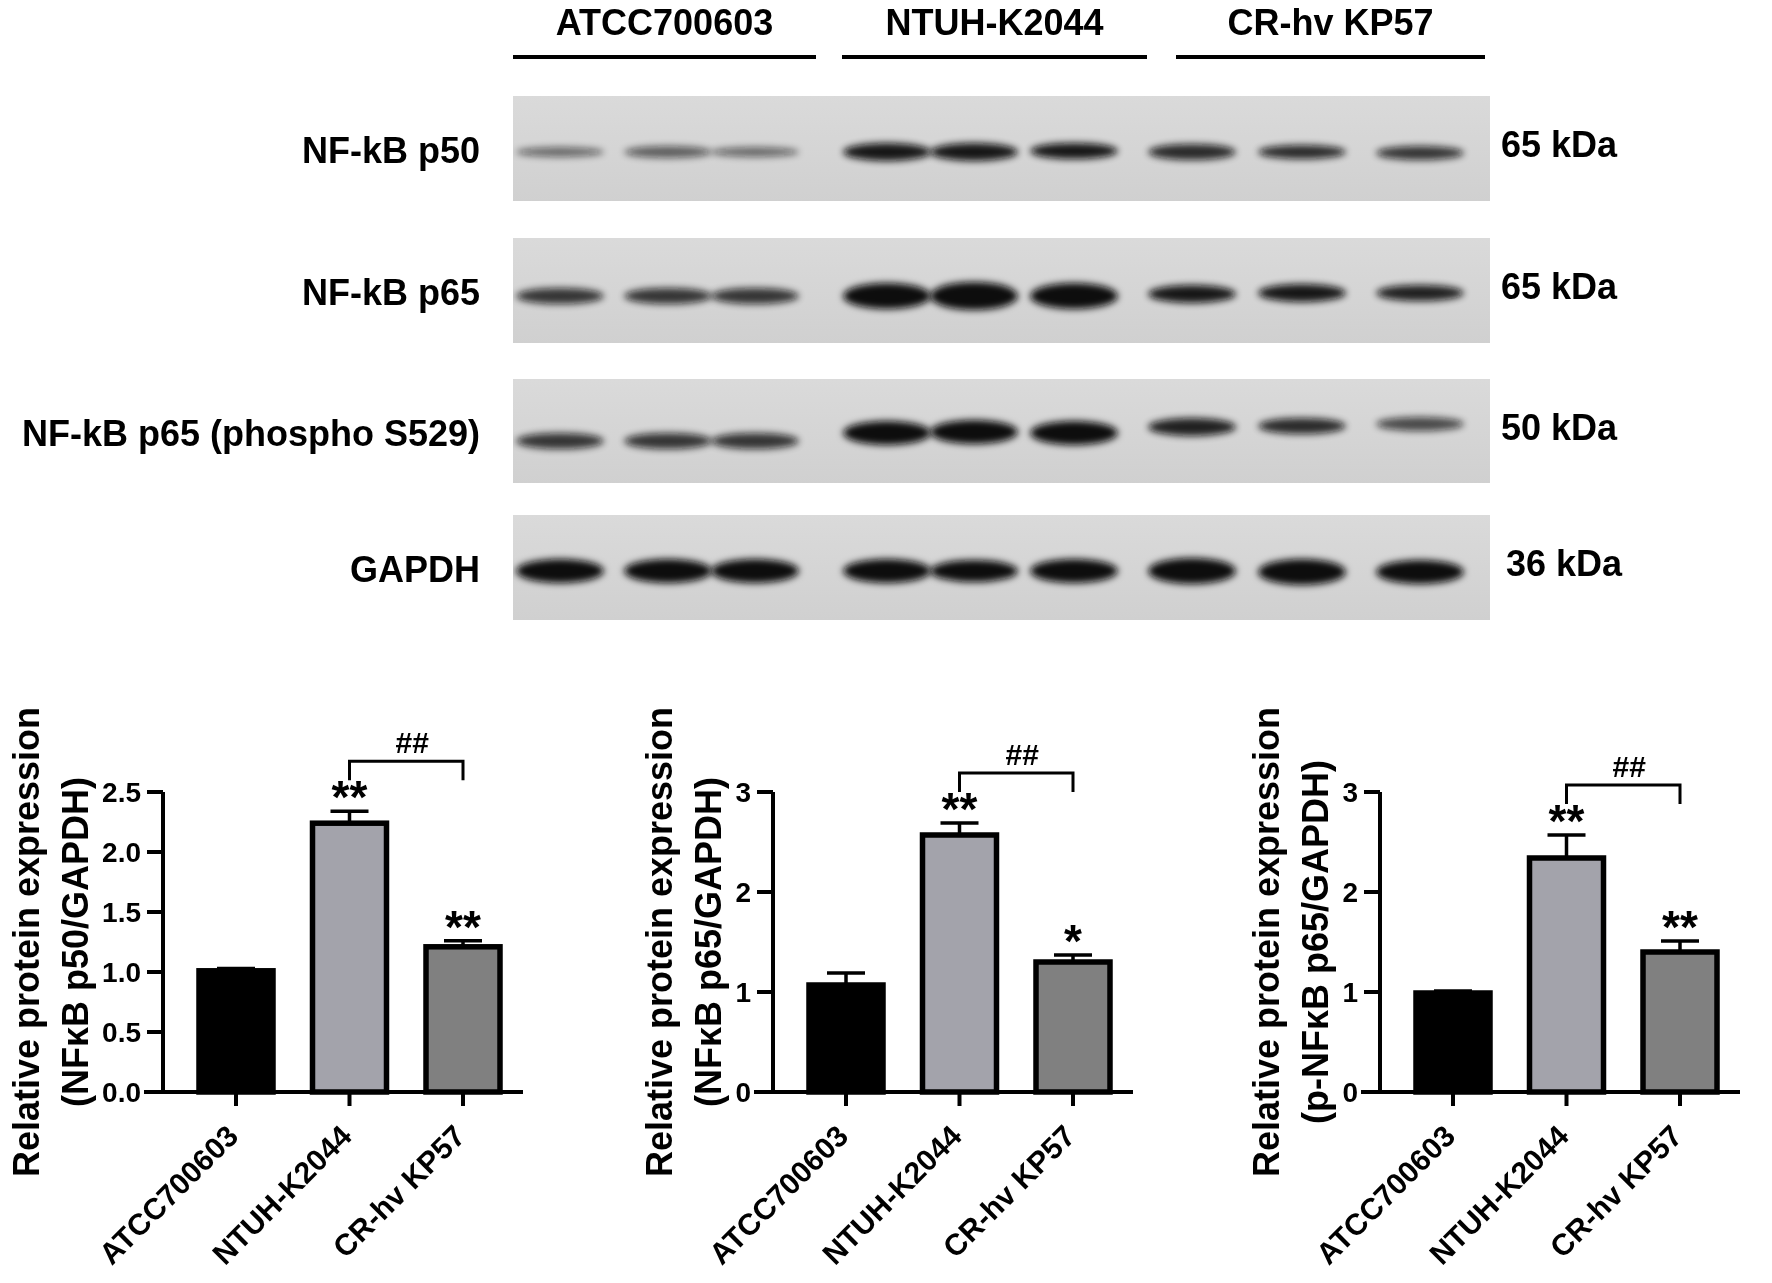  Describe the element at coordinates (121, 972) in the screenshot. I see `y-tick-label: 1.0` at that location.